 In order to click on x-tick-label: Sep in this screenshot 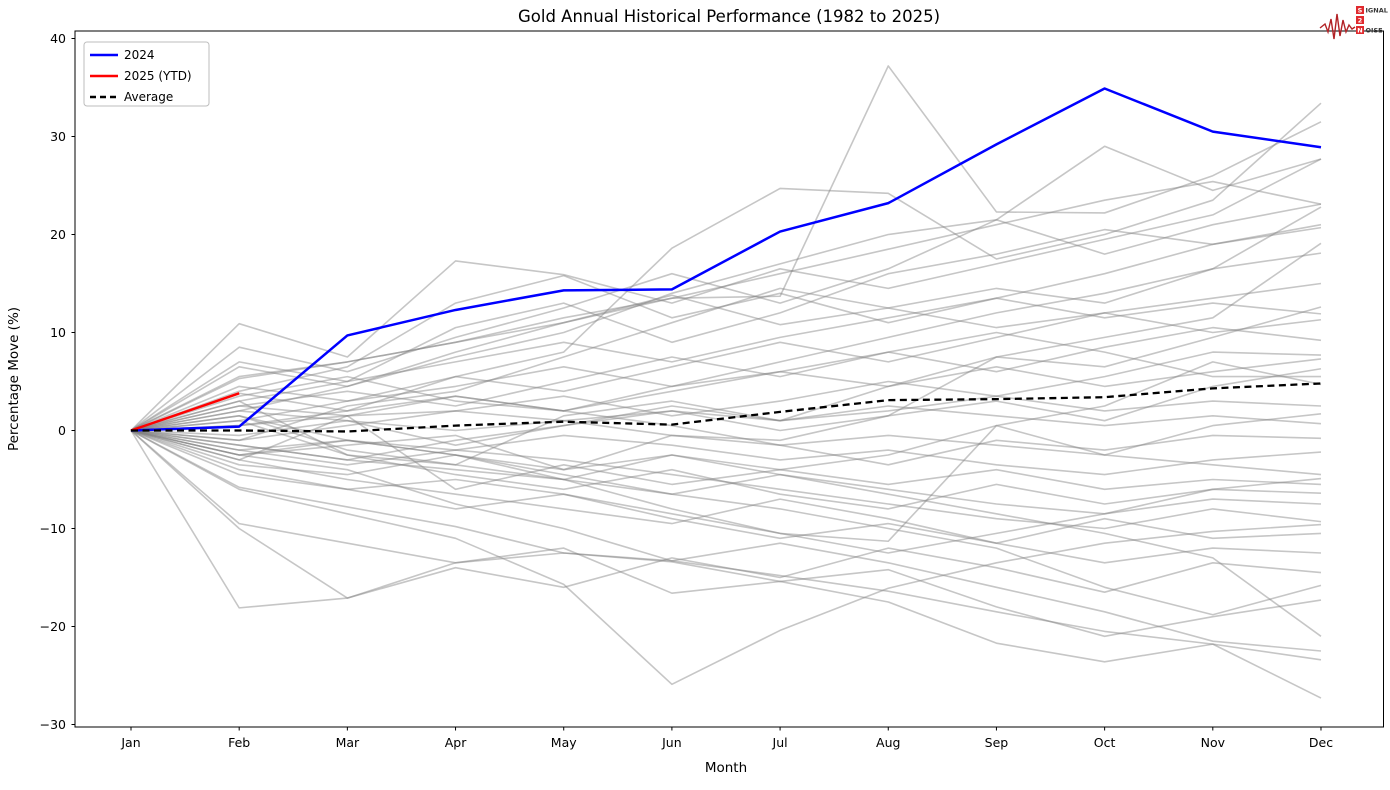, I will do `click(997, 742)`.